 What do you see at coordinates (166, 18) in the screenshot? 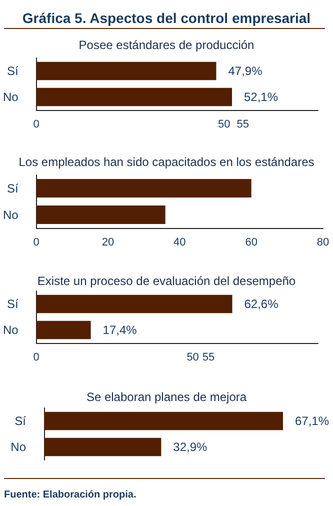
I see `chart-title: Gráfica 5. Aspectos del control empresarial` at bounding box center [166, 18].